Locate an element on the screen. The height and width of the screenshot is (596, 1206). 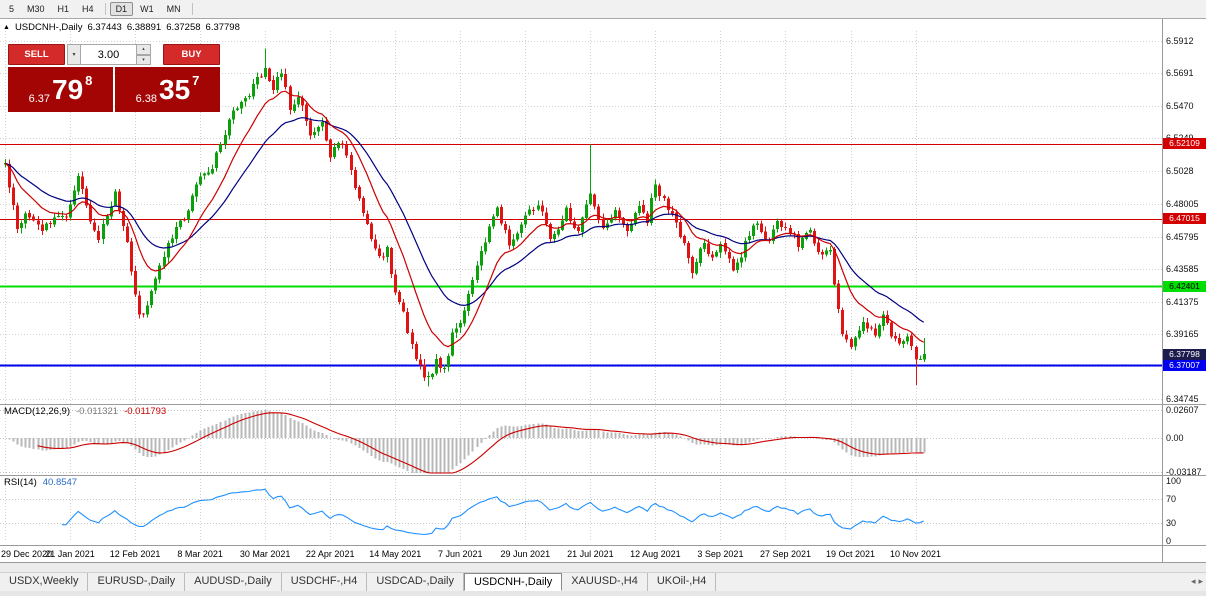
ohlc-low: 6.37258 is located at coordinates (183, 27).